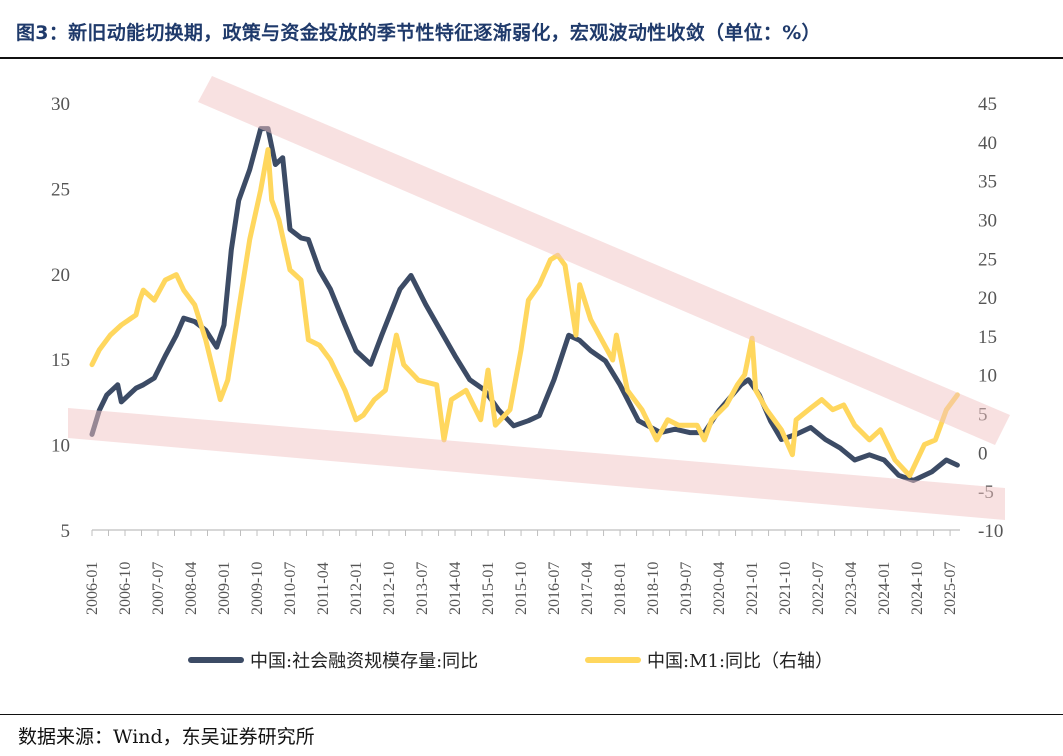 The image size is (1063, 756). What do you see at coordinates (987, 337) in the screenshot?
I see `y-right-tick-label: 15` at bounding box center [987, 337].